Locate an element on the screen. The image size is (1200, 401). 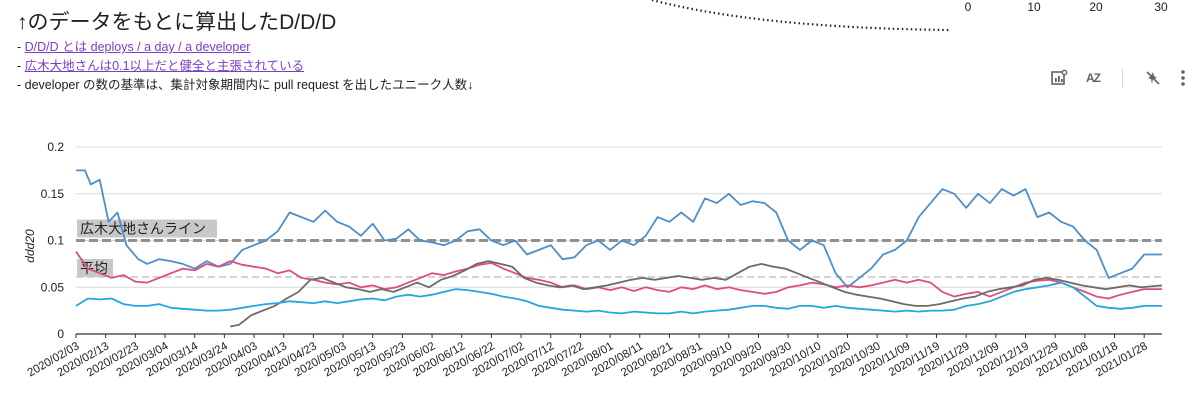
toolbar-divider is located at coordinates (1122, 78).